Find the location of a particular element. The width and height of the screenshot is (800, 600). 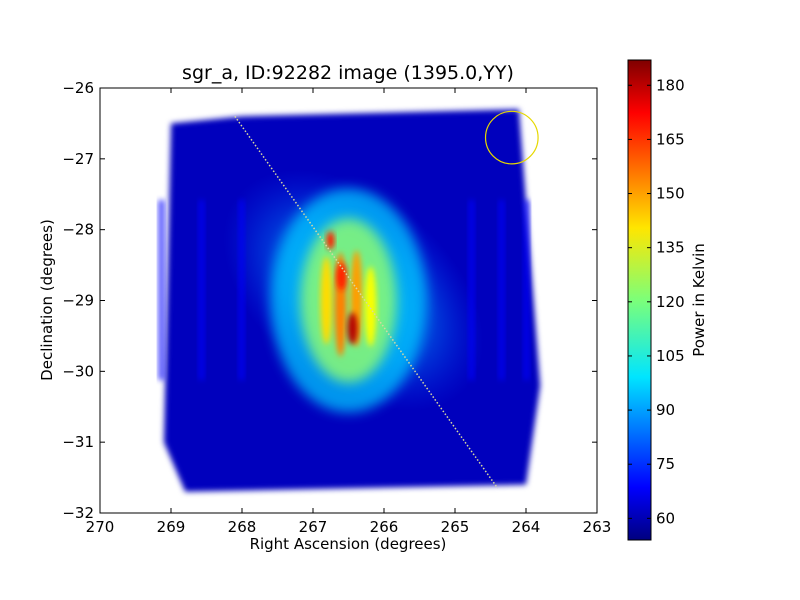

x-axis-label: Right Ascension (degrees) is located at coordinates (348, 544).